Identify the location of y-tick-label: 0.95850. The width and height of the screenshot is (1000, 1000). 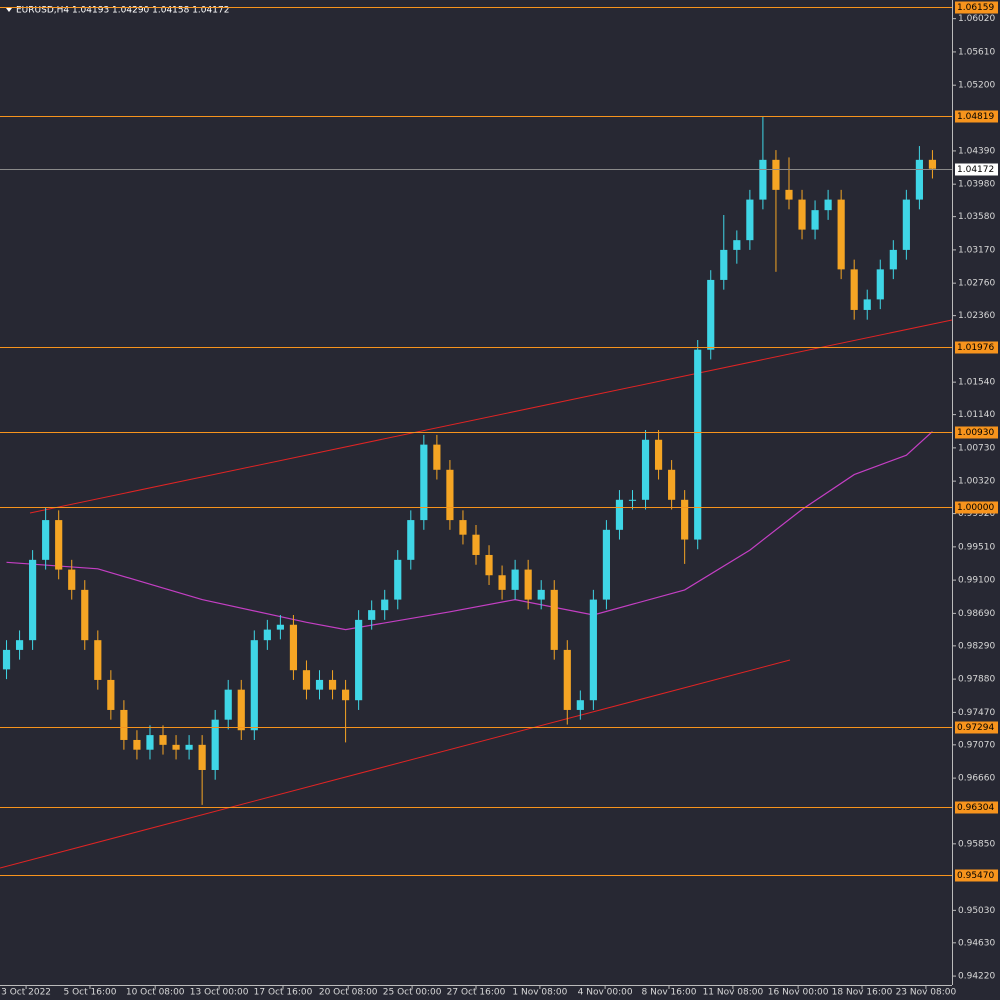
(976, 844).